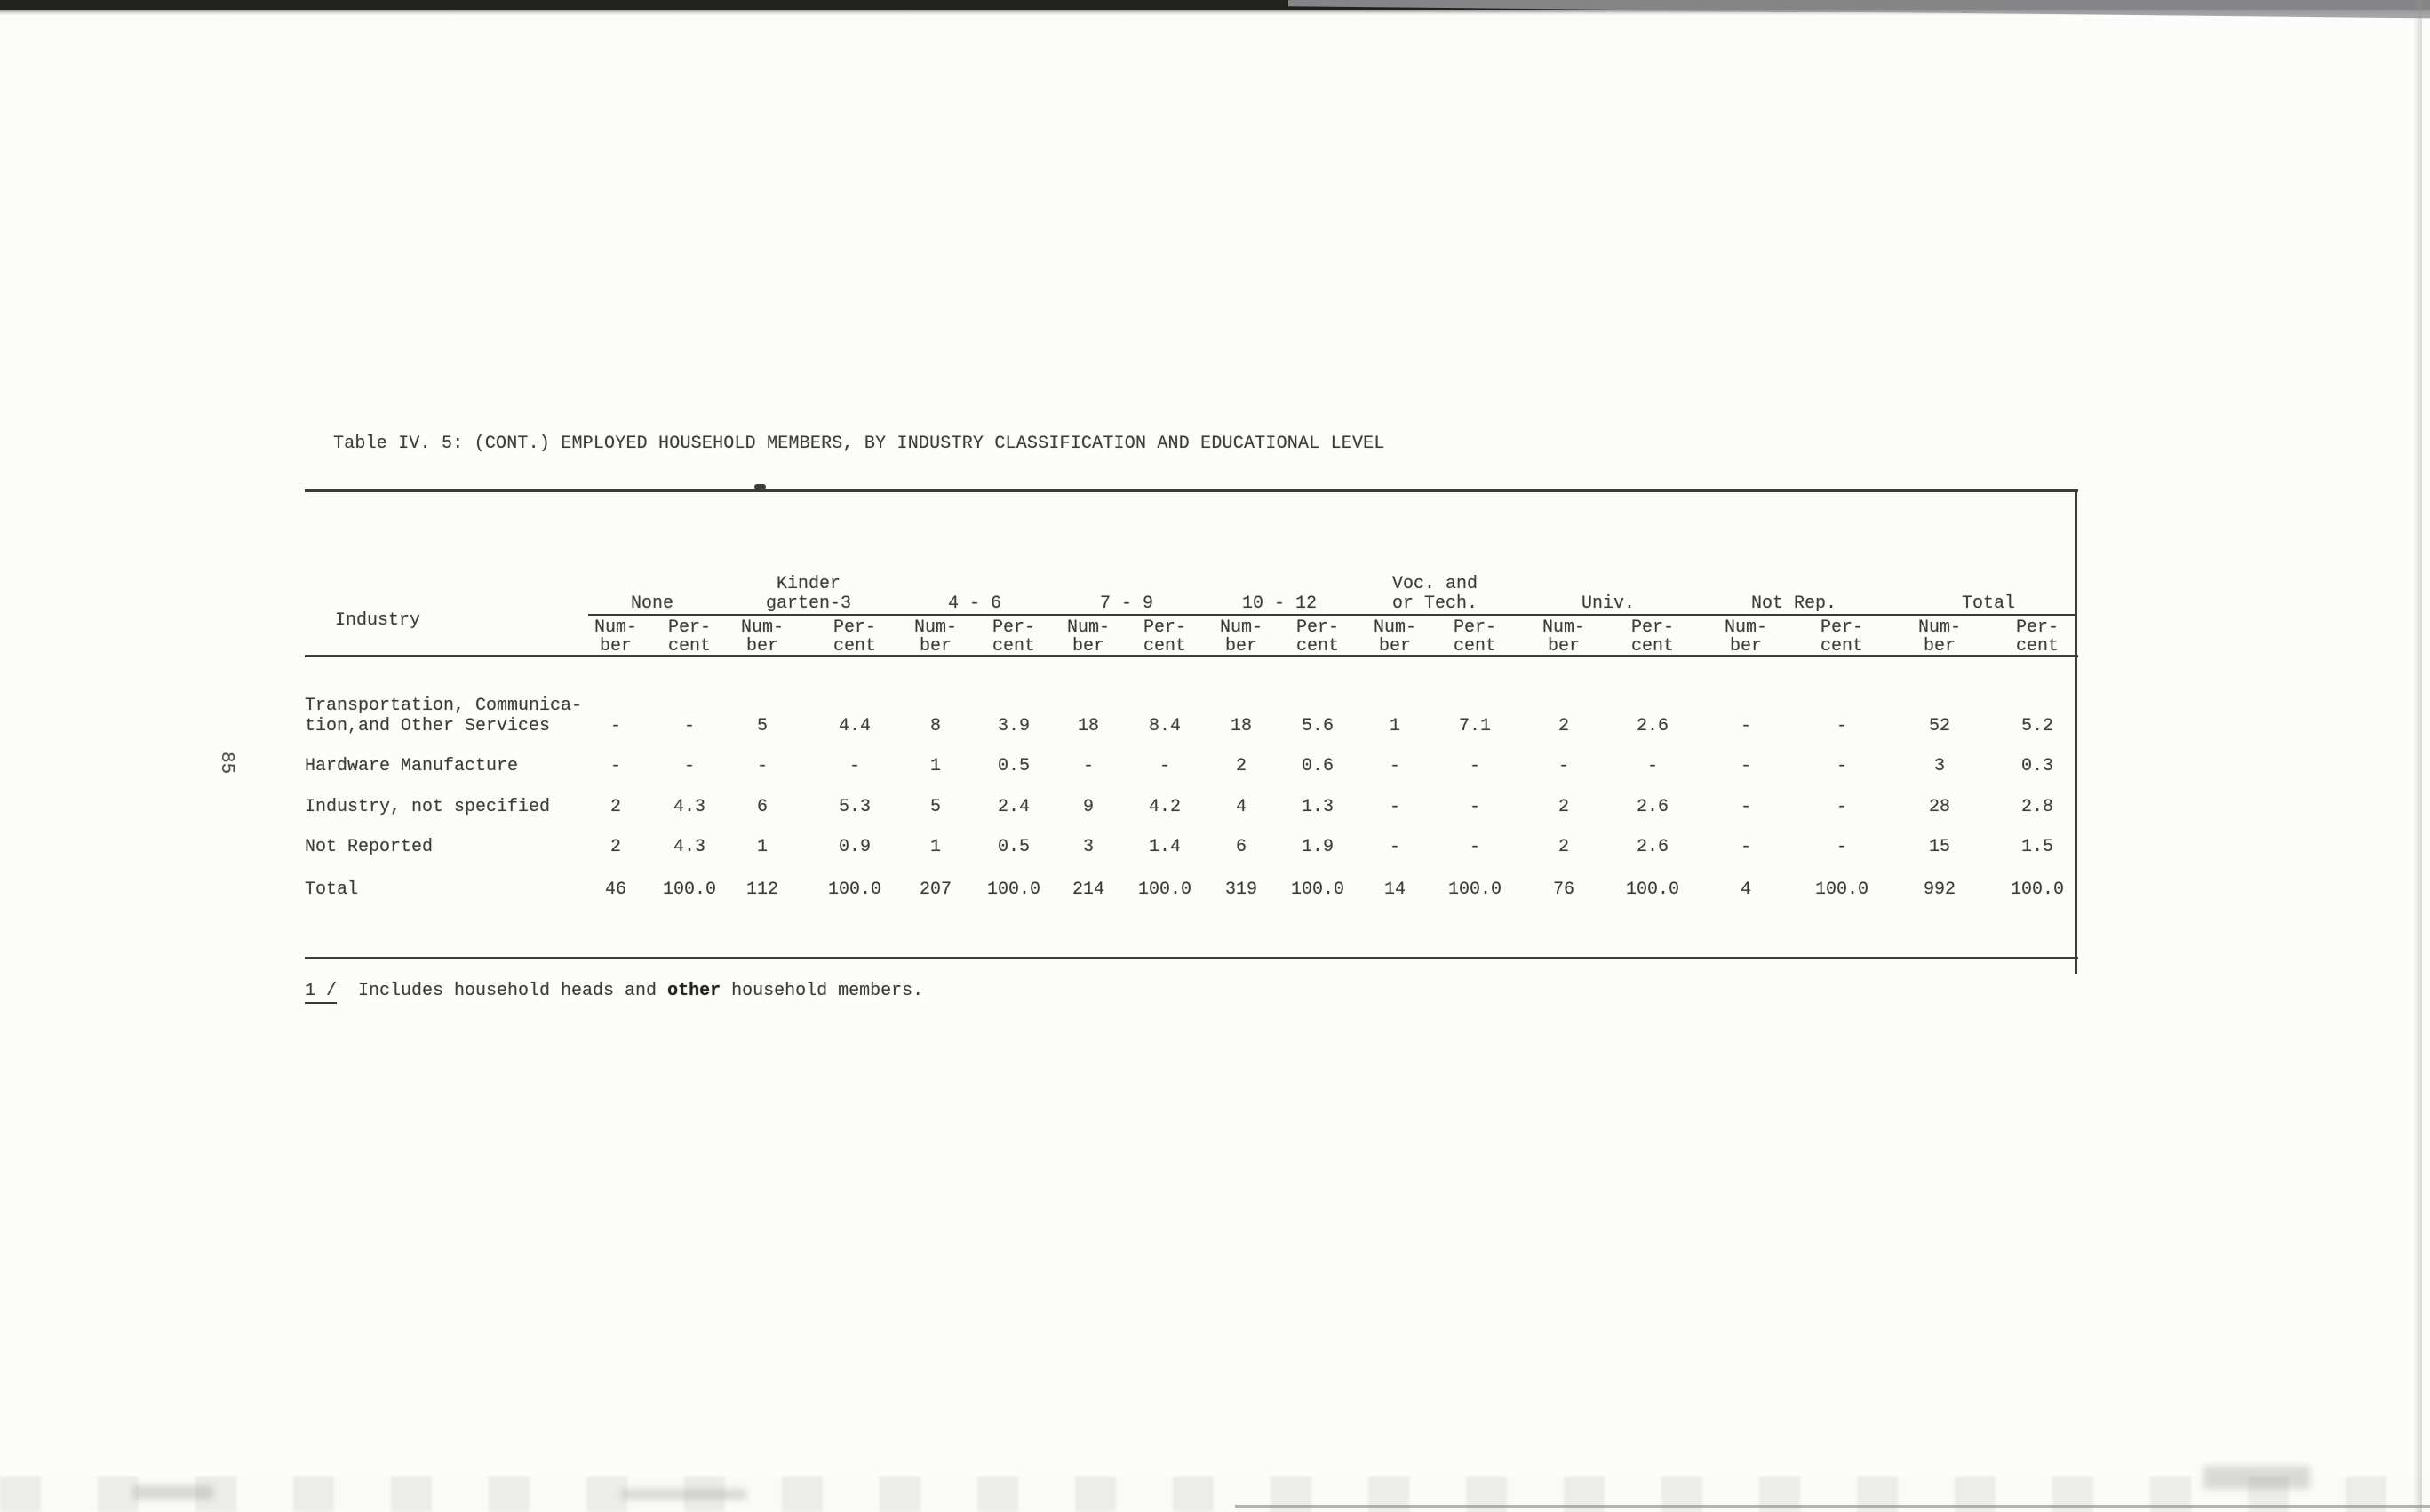 This screenshot has height=1512, width=2430. I want to click on table-cell: 112, so click(762, 889).